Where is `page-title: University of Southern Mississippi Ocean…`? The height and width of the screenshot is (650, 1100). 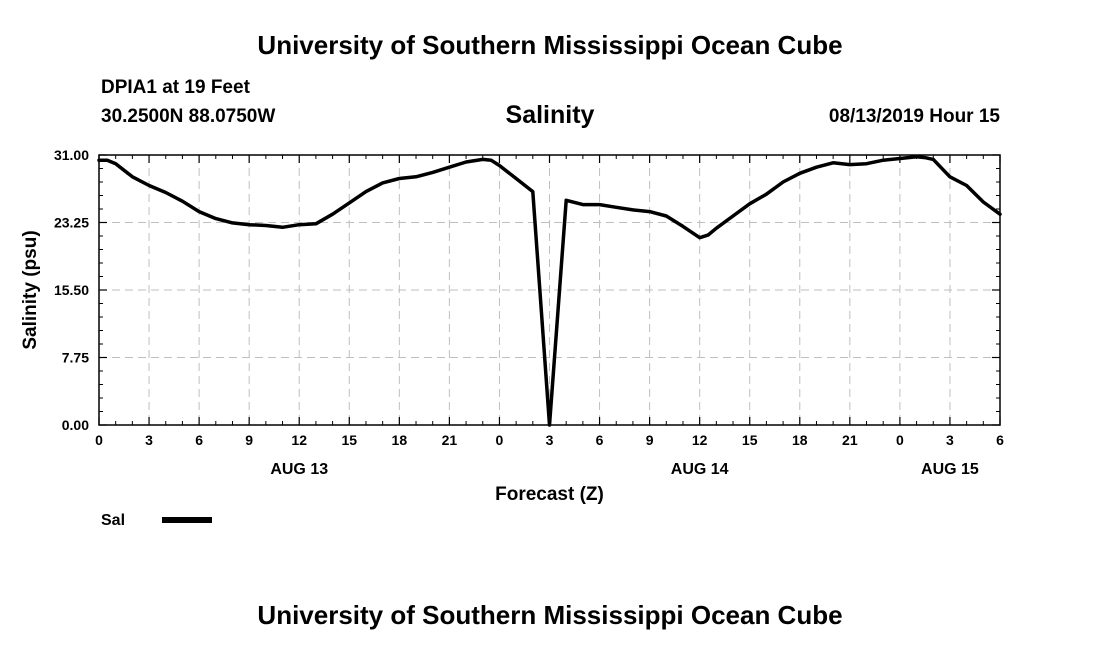 page-title: University of Southern Mississippi Ocean… is located at coordinates (550, 45).